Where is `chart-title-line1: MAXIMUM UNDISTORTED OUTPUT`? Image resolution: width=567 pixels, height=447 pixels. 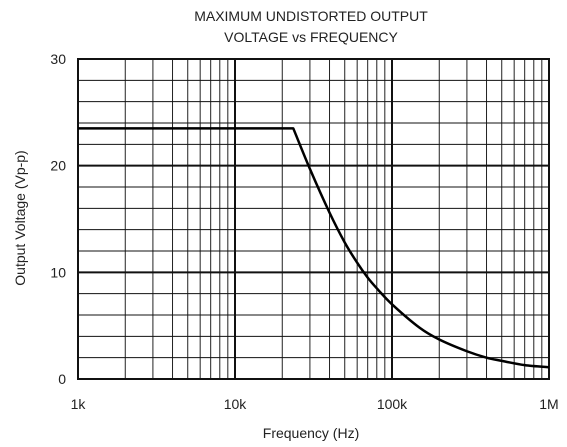 chart-title-line1: MAXIMUM UNDISTORTED OUTPUT is located at coordinates (311, 16).